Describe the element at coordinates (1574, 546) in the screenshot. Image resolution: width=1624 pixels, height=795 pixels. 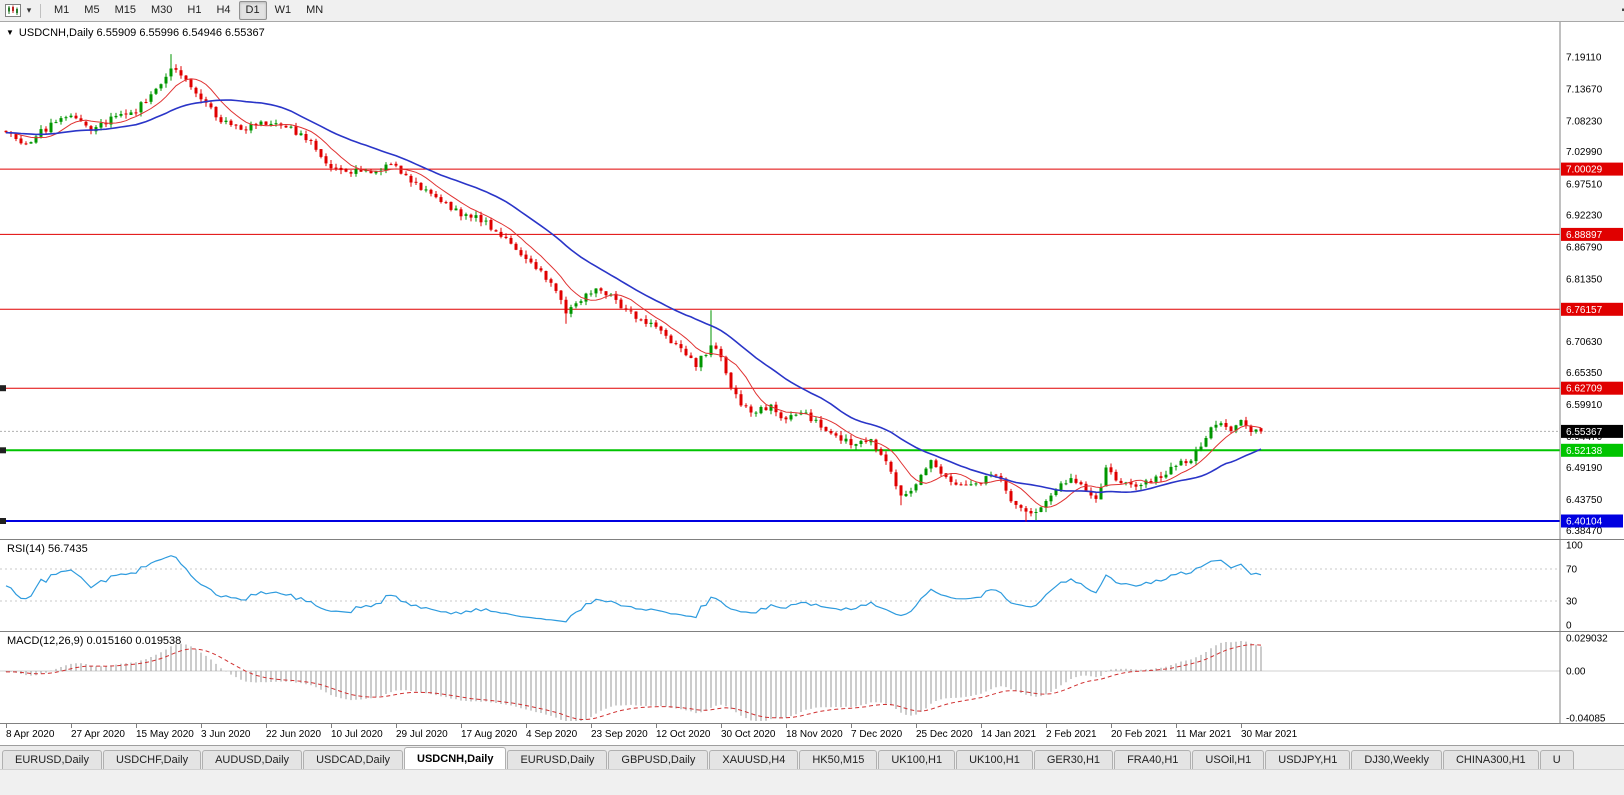
I see `rsi-tick-label: 100` at that location.